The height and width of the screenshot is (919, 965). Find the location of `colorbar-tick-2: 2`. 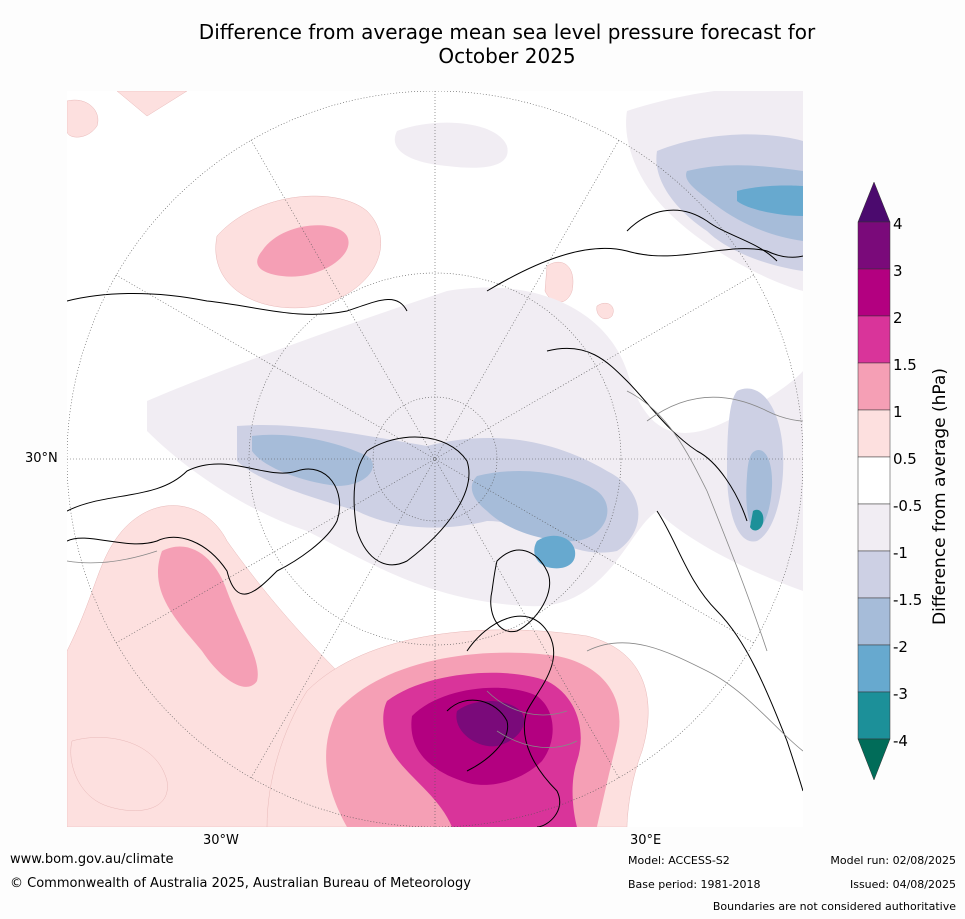

colorbar-tick-2: 2 is located at coordinates (898, 318).